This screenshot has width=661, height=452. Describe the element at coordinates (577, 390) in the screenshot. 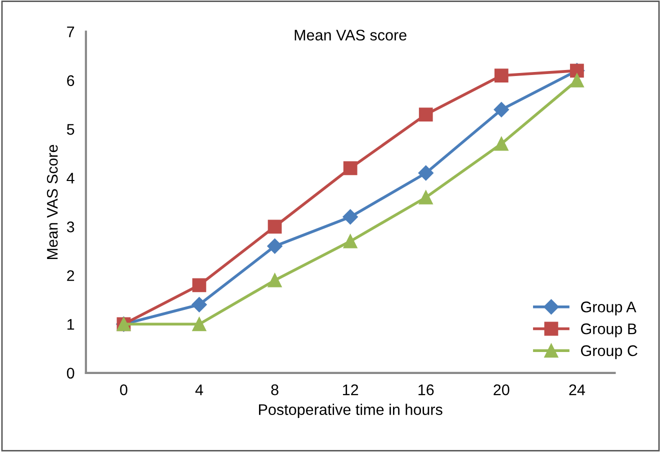

I see `x-tick-label: 24` at that location.